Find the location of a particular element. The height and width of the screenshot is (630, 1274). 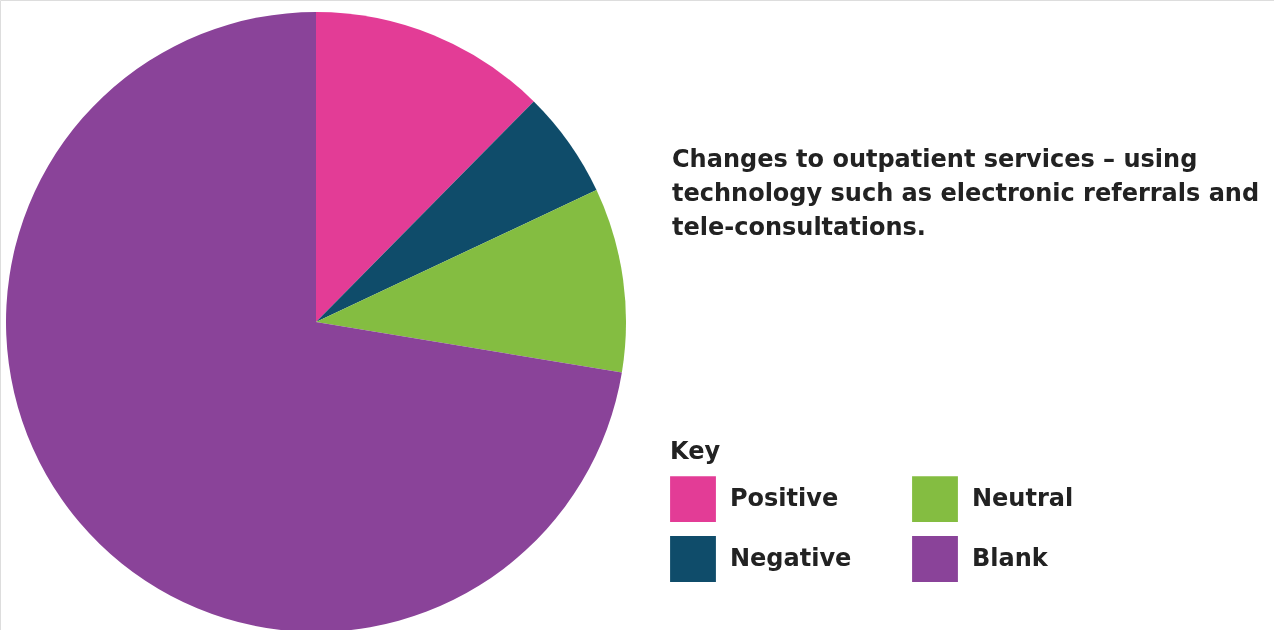

legend-label: Blank is located at coordinates (1010, 558).